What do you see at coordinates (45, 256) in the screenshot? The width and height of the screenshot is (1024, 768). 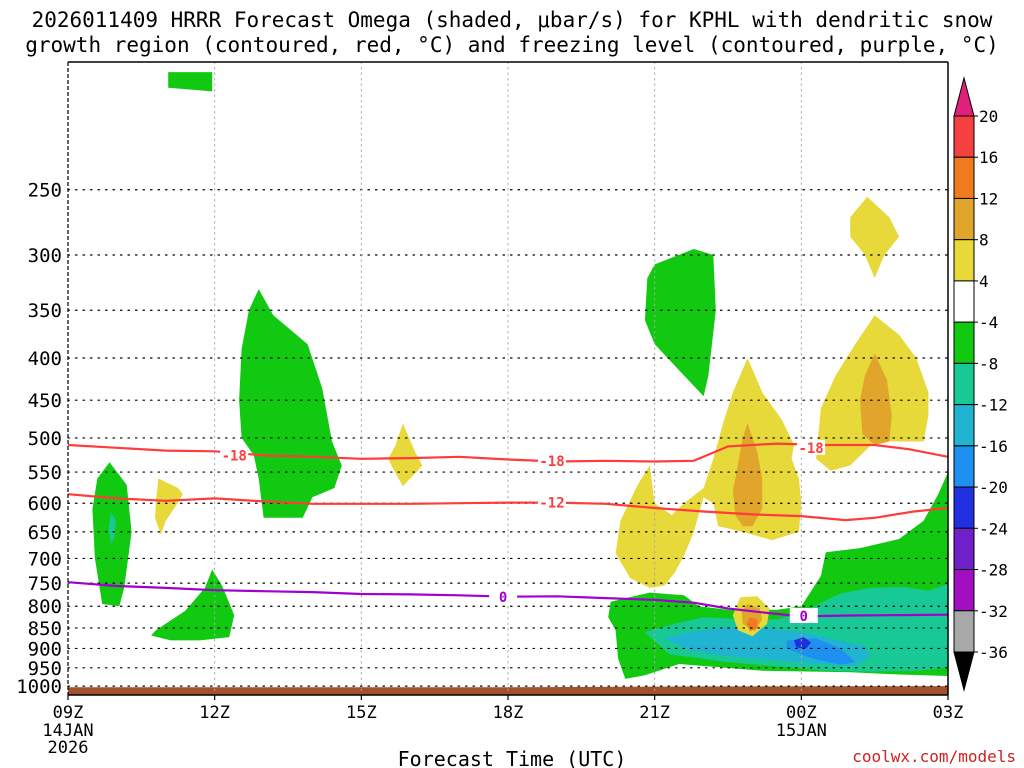 I see `y-tick-label-300: 300` at bounding box center [45, 256].